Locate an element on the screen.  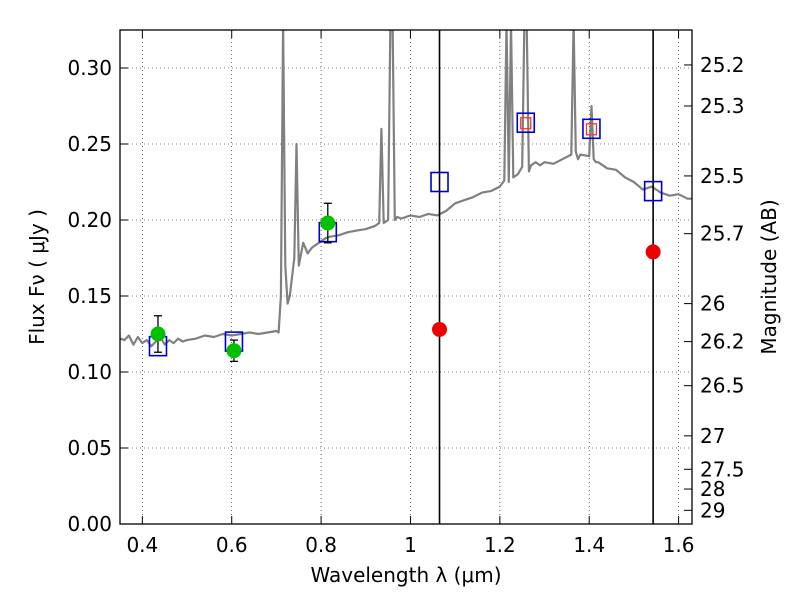
x-tick-label: 0.8 is located at coordinates (321, 545).